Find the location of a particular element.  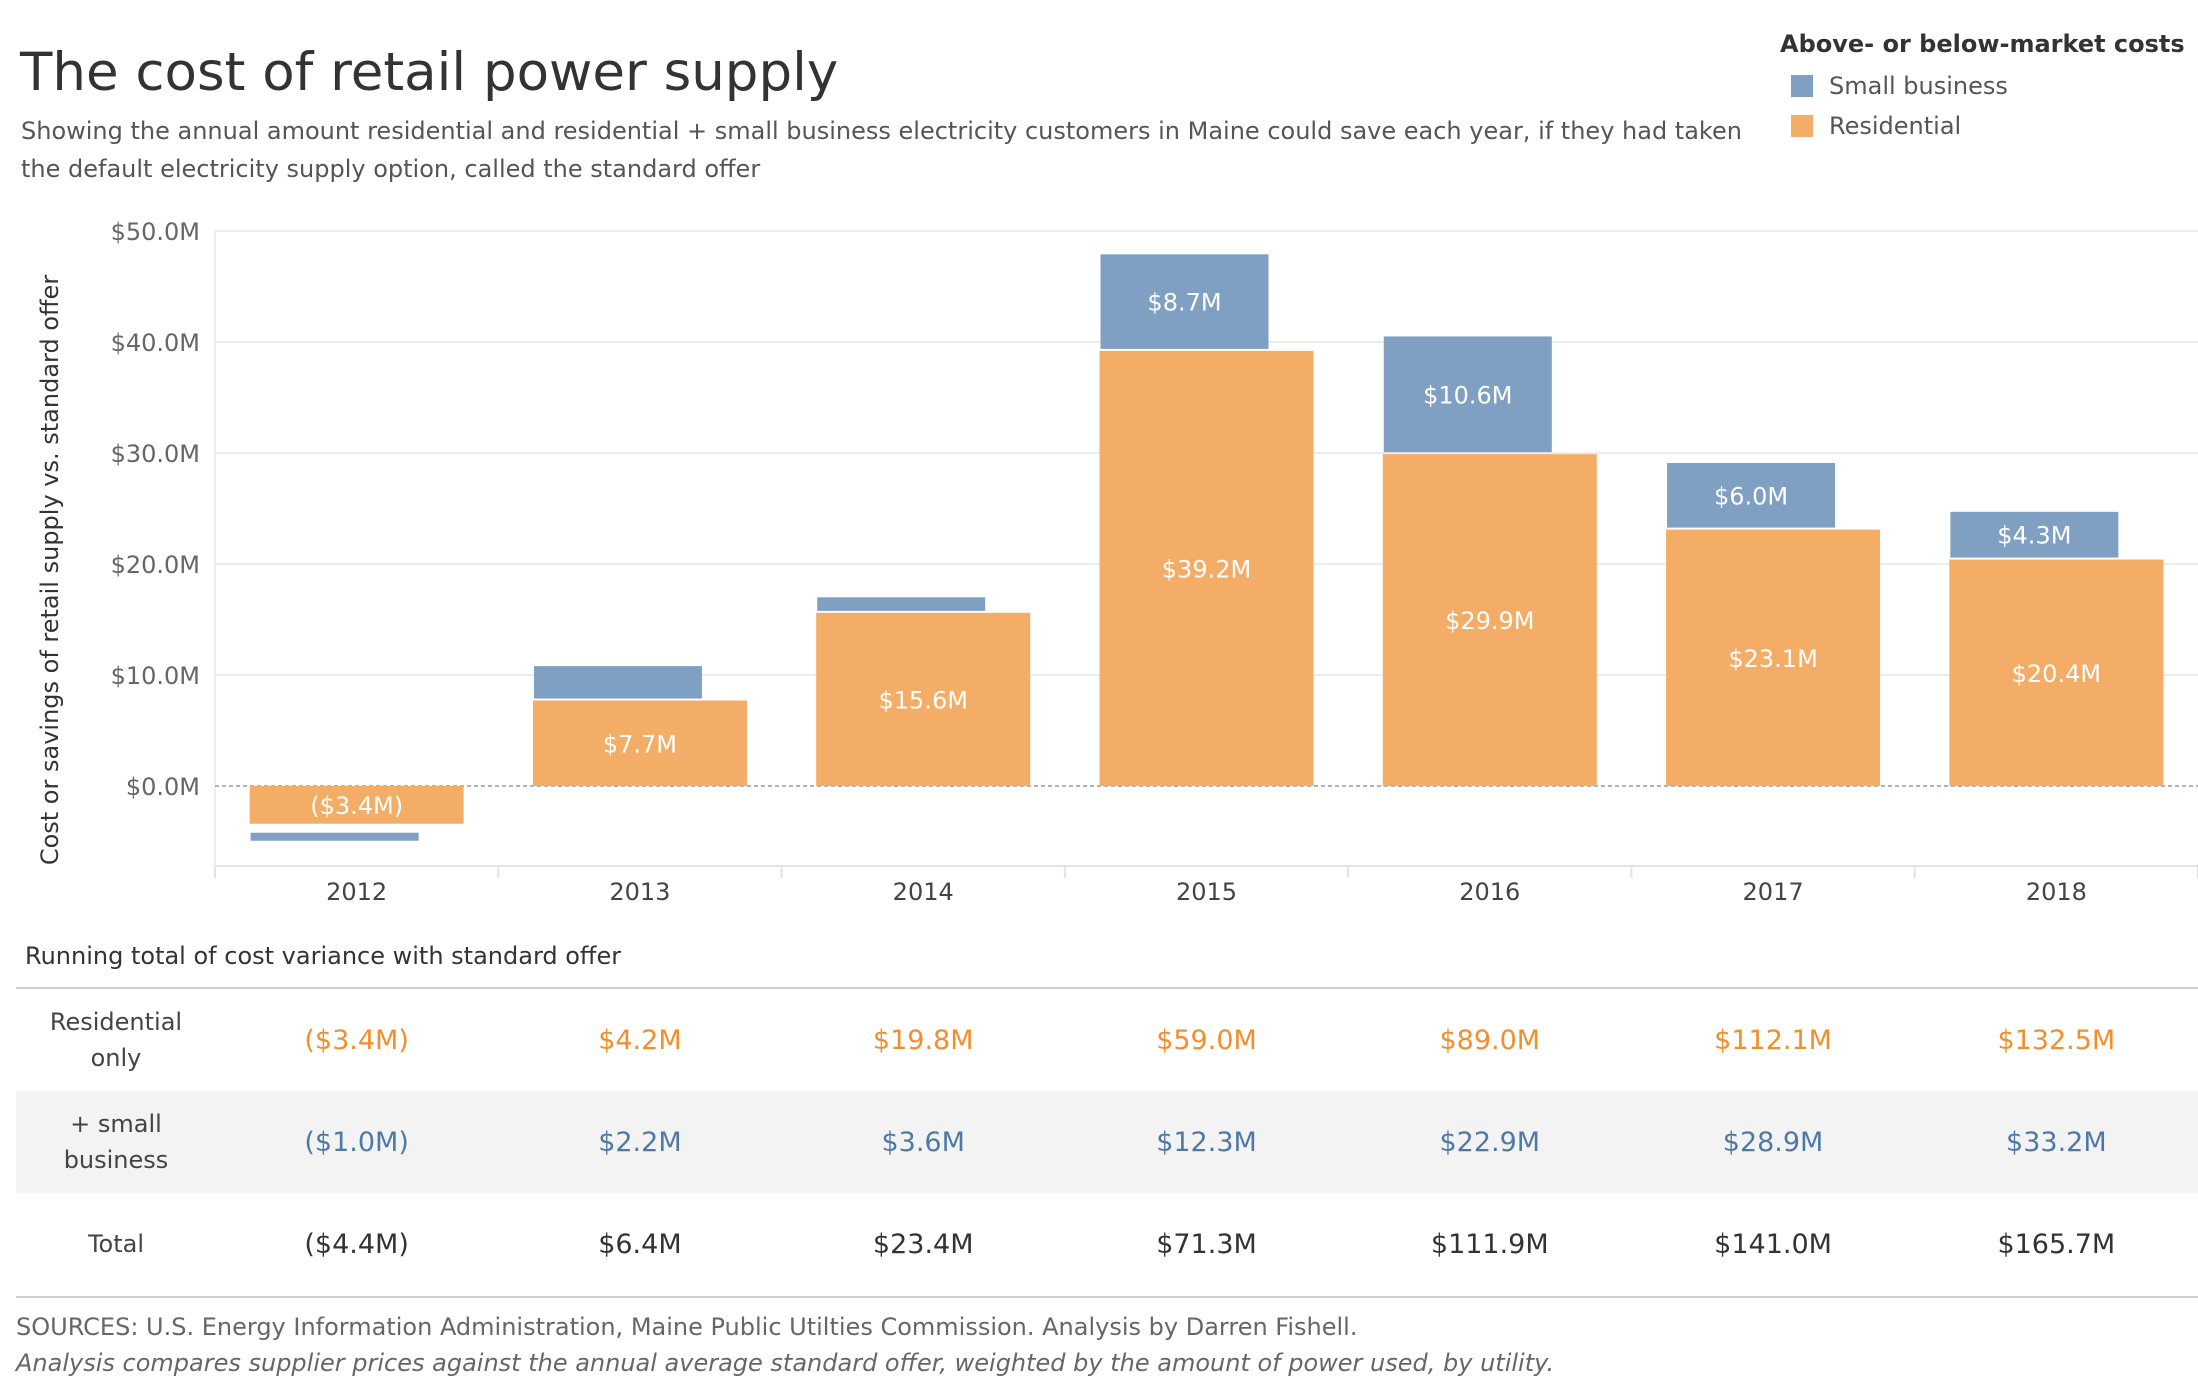

y-tick-label: $40.0M is located at coordinates (155, 343).